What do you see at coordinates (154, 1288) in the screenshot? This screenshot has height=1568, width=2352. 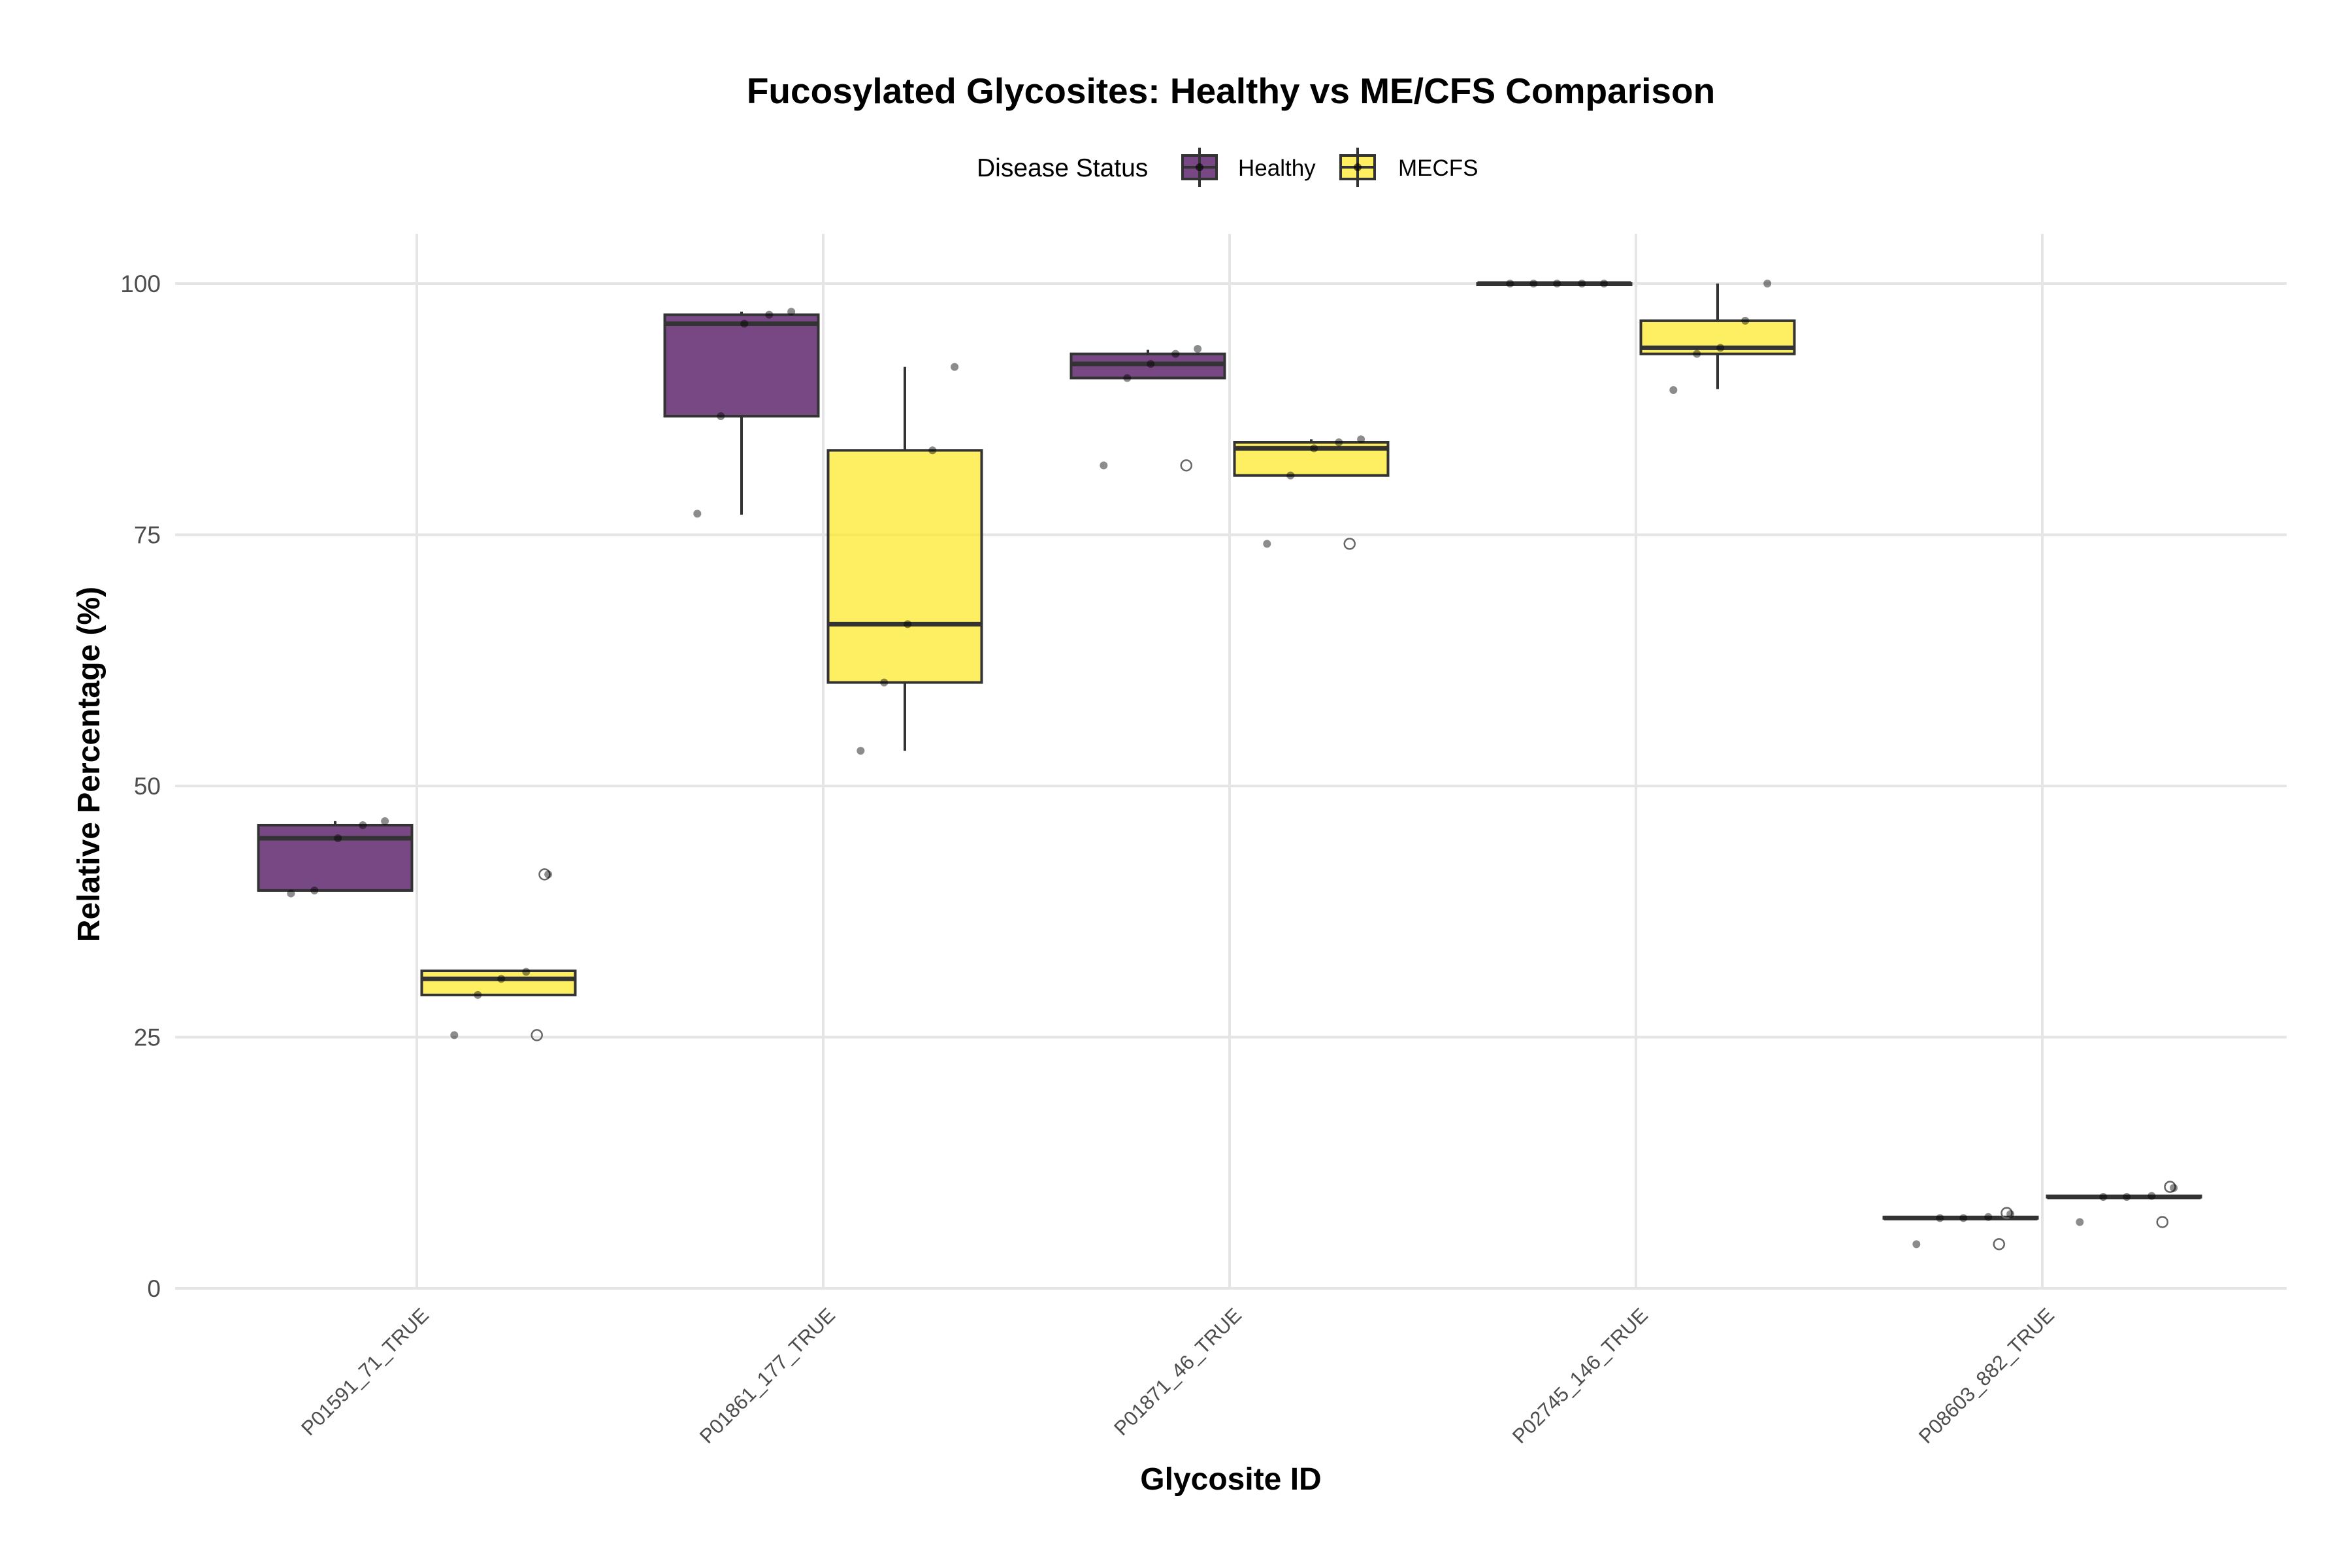 I see `y-tick-label: 0` at bounding box center [154, 1288].